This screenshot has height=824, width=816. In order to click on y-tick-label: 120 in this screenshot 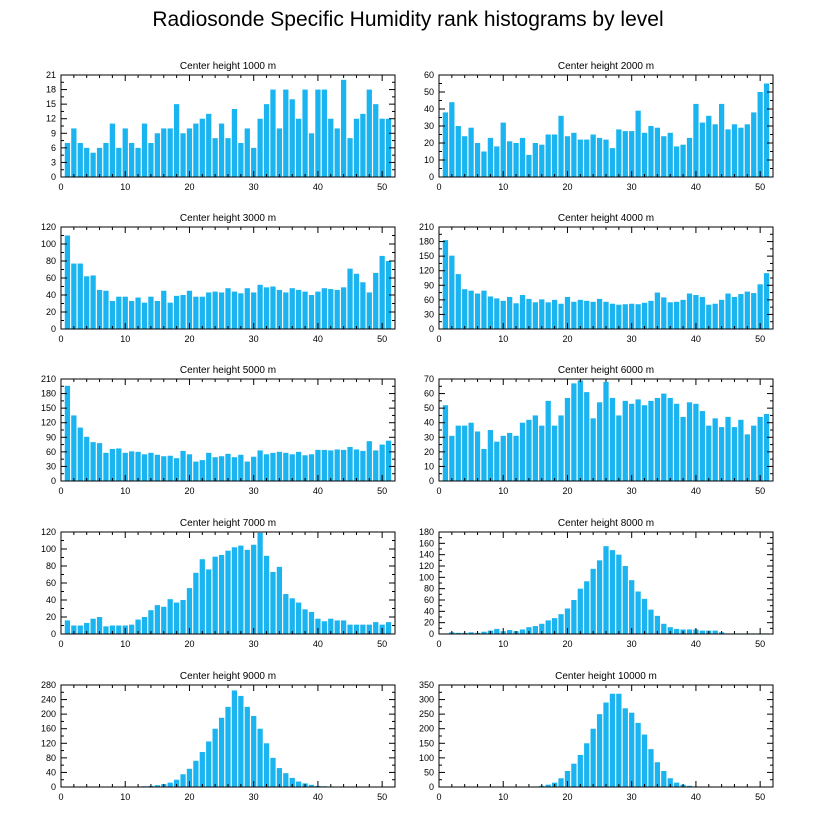, I will do `click(48, 743)`.